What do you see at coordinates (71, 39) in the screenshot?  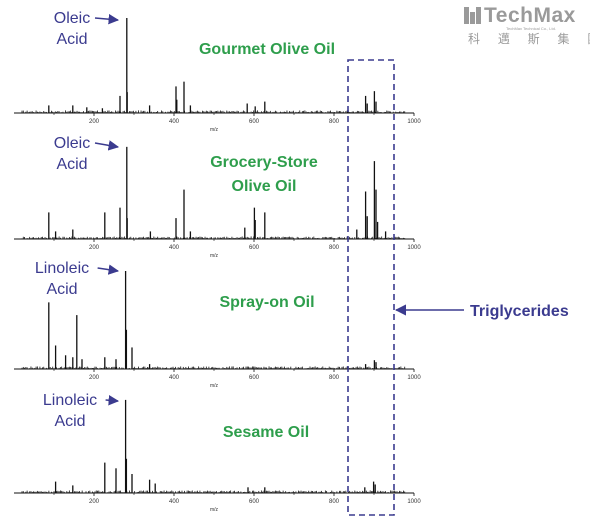 I see `peak-annotation-1: Acid` at bounding box center [71, 39].